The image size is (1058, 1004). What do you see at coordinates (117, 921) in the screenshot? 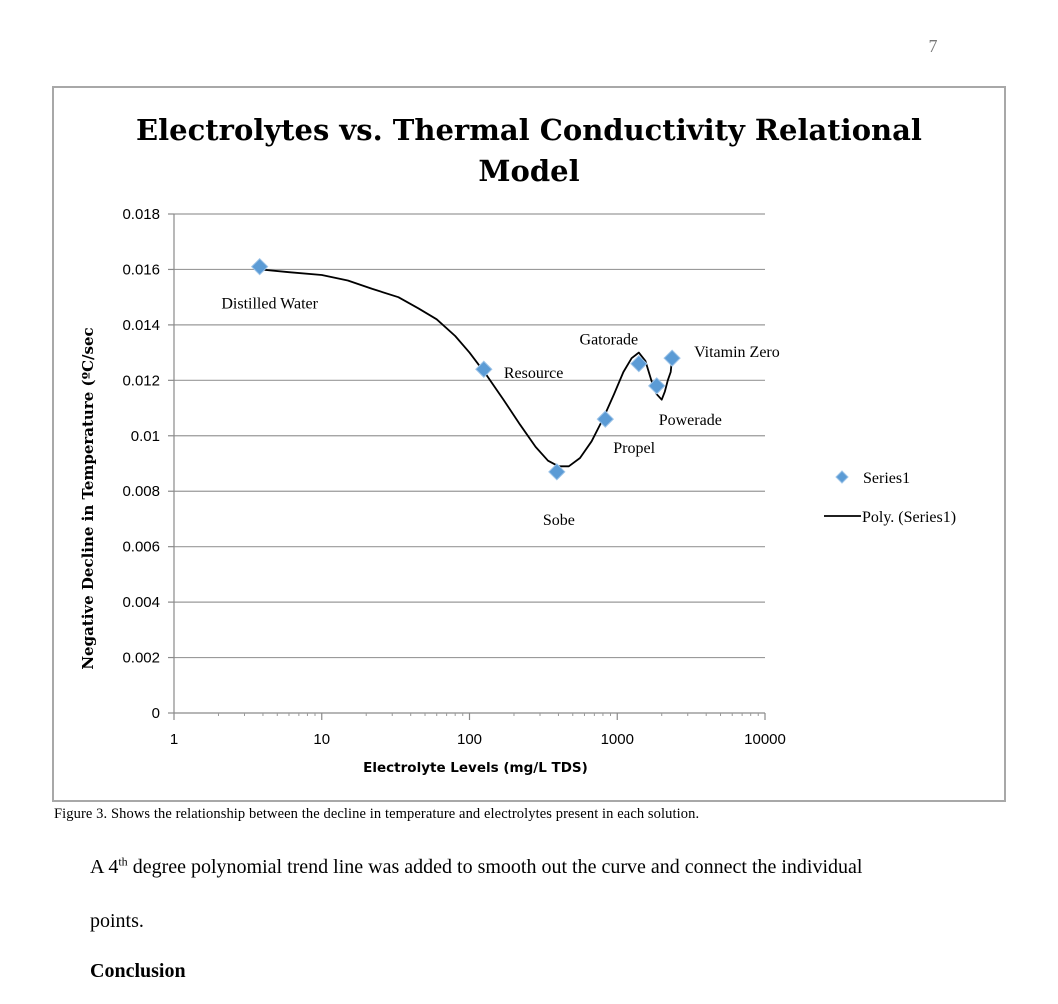
I see `body-paragraph-line-2: points.` at bounding box center [117, 921].